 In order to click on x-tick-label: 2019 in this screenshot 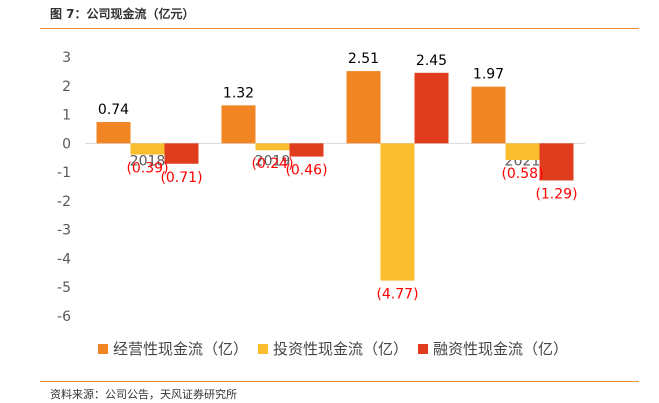, I will do `click(273, 161)`.